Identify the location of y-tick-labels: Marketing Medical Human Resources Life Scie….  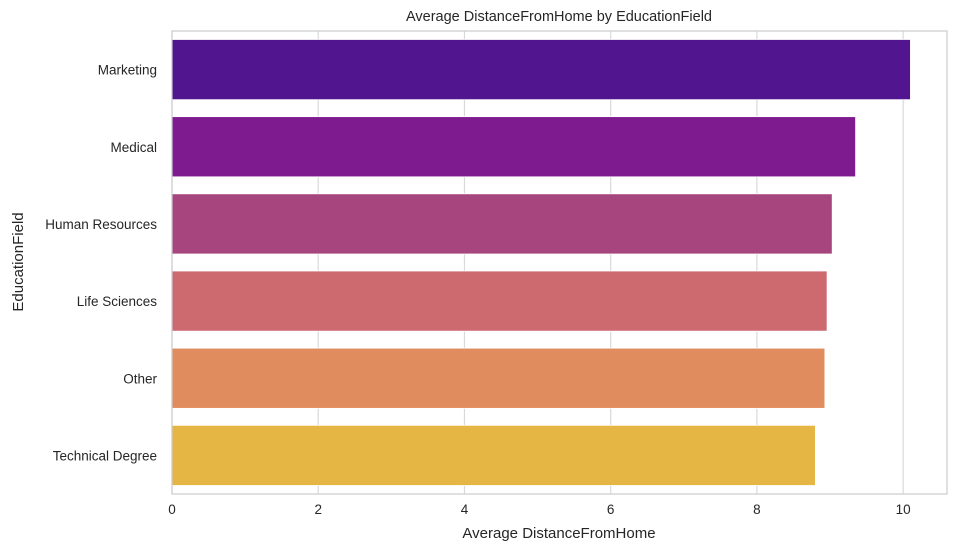
(101, 263).